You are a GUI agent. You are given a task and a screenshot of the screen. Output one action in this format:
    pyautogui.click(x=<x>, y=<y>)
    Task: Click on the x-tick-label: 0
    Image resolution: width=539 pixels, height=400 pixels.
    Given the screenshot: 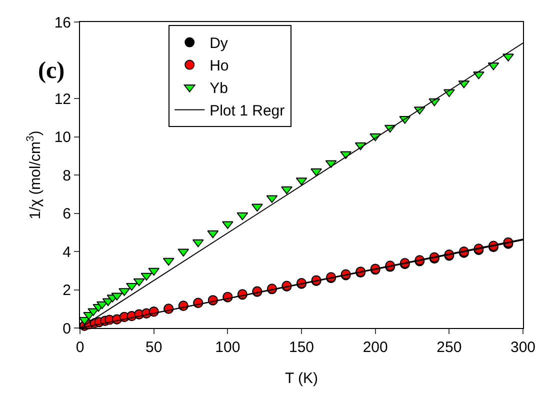 What is the action you would take?
    pyautogui.click(x=80, y=347)
    